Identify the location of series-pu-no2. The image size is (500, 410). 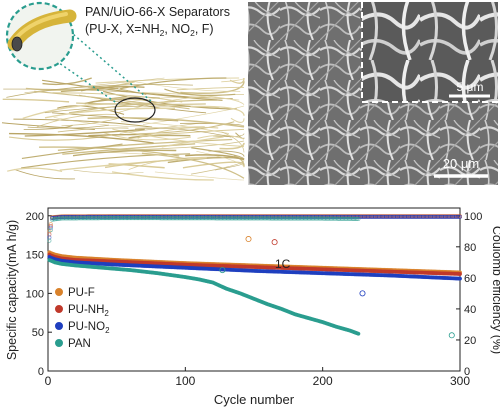
(254, 267).